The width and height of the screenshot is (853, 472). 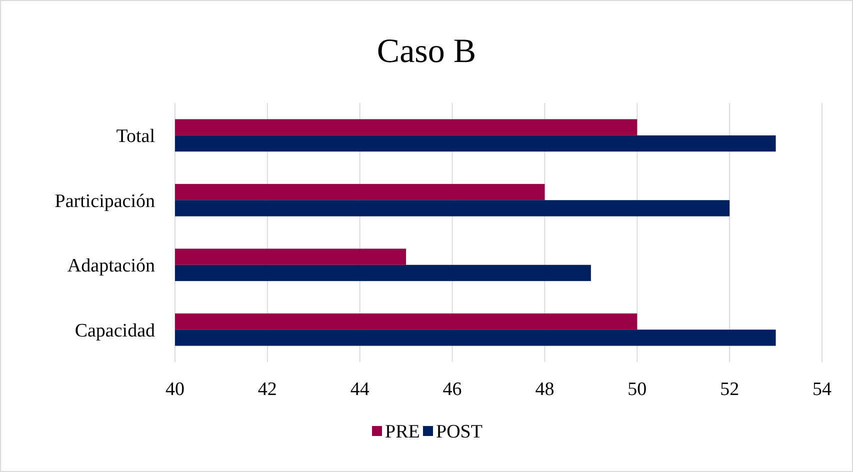 What do you see at coordinates (459, 432) in the screenshot?
I see `legend-label: POST` at bounding box center [459, 432].